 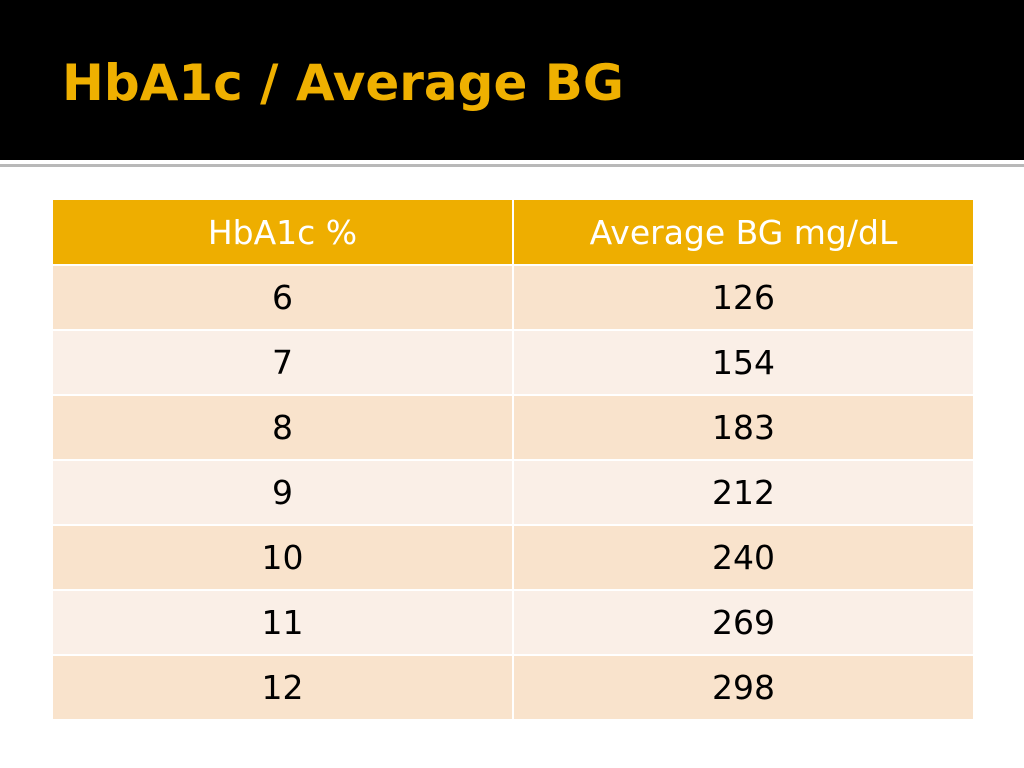 I want to click on cell-hba1c: 6, so click(x=282, y=297).